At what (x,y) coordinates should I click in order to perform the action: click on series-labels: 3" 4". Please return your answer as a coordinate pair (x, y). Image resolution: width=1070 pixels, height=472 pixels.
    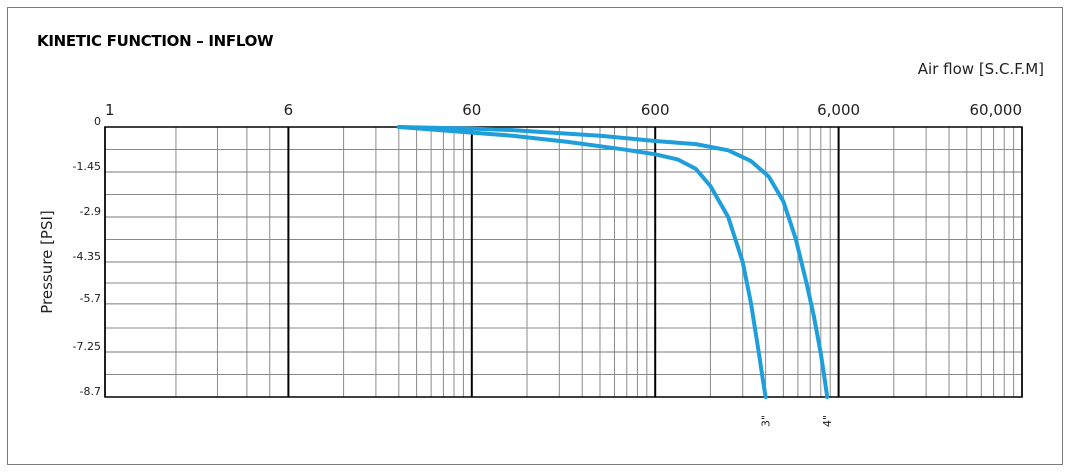
    Looking at the image, I should click on (797, 421).